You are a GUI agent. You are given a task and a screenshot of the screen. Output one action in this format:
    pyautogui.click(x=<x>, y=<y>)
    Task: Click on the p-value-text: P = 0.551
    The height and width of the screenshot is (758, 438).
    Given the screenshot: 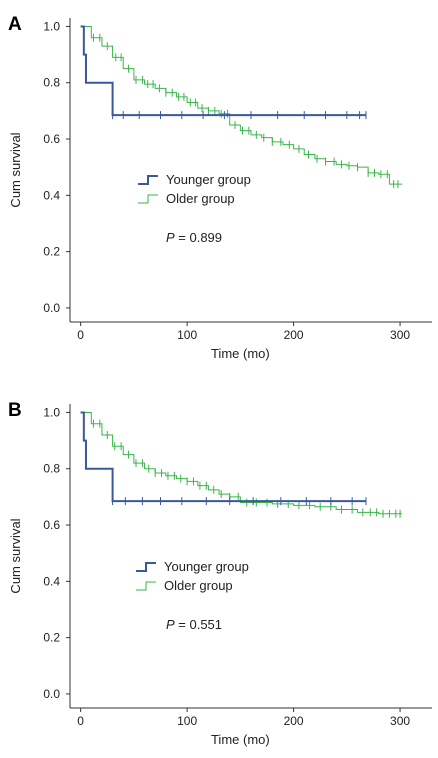 What is the action you would take?
    pyautogui.click(x=194, y=624)
    